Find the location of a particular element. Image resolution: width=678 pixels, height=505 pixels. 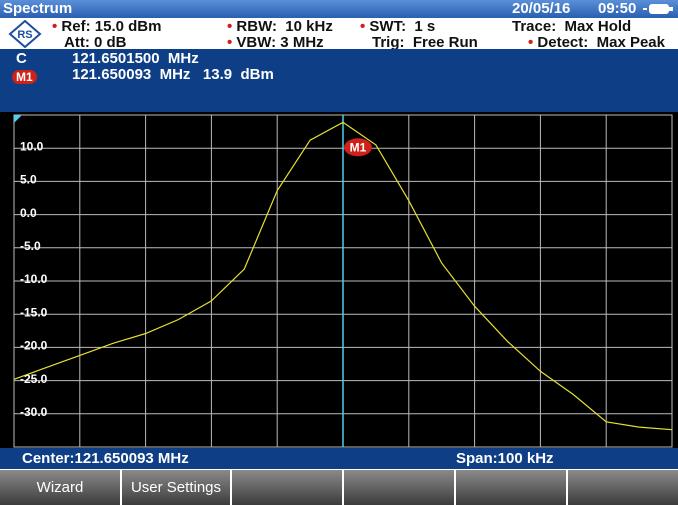

trace-mode: Trace: Max Hold is located at coordinates (572, 26).